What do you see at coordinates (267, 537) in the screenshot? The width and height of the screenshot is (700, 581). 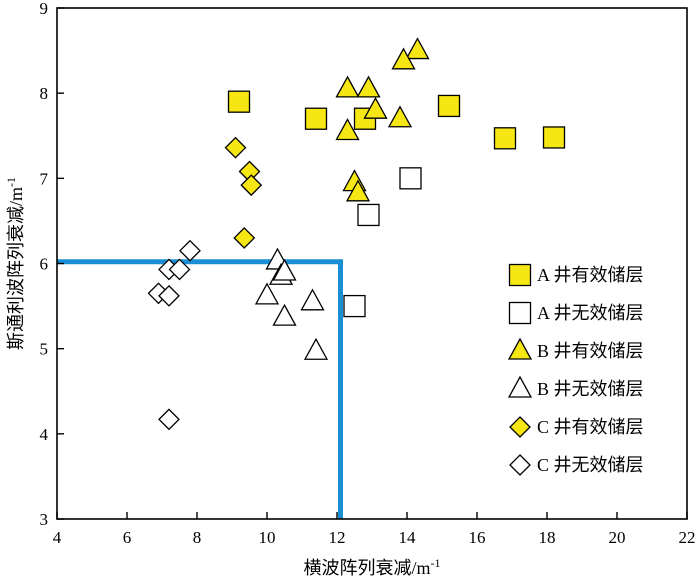 I see `x-tick-label: 10` at bounding box center [267, 537].